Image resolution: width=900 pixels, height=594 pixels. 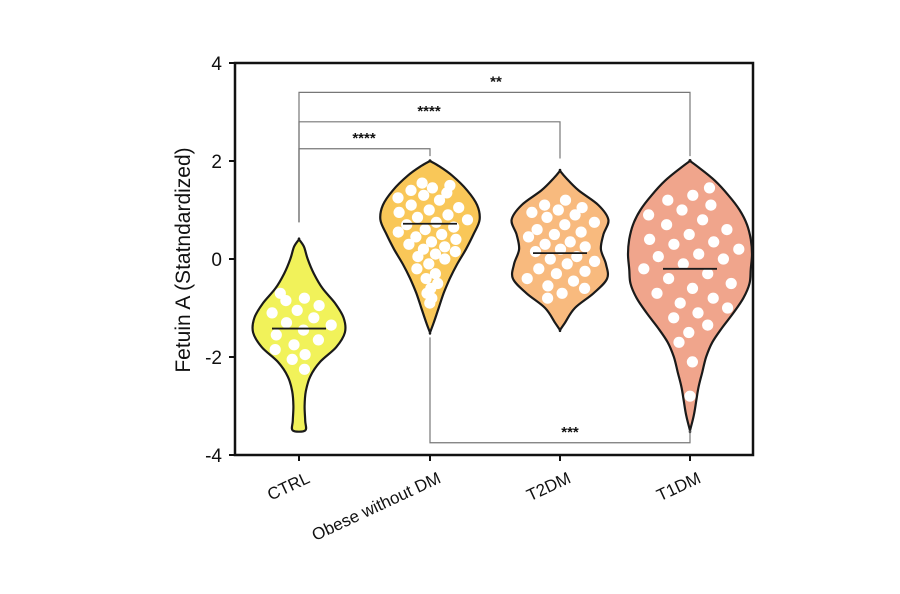 I want to click on comparison-bracket: ***, so click(x=560, y=390).